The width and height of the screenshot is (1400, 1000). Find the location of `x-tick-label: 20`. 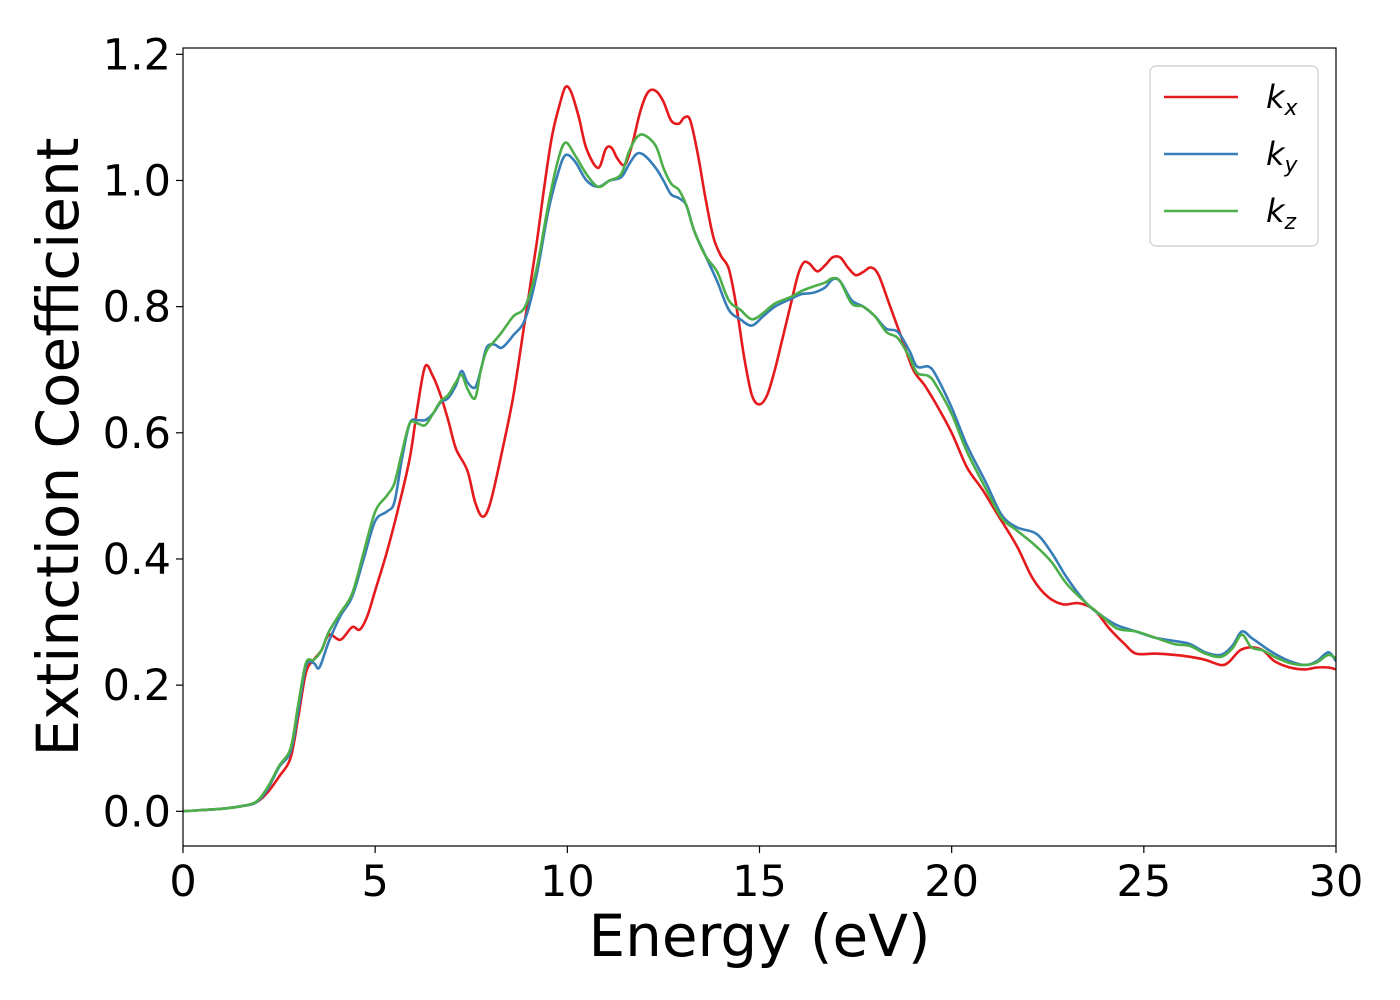

x-tick-label: 20 is located at coordinates (951, 882).